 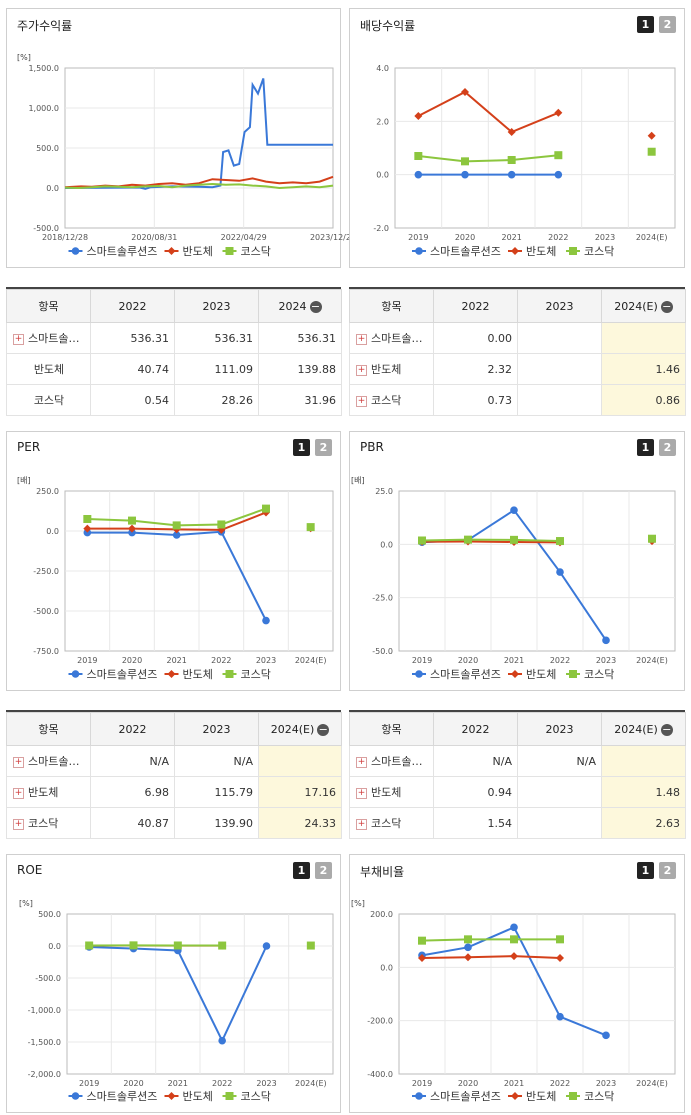 I want to click on series-diamond, so click(x=535, y=114).